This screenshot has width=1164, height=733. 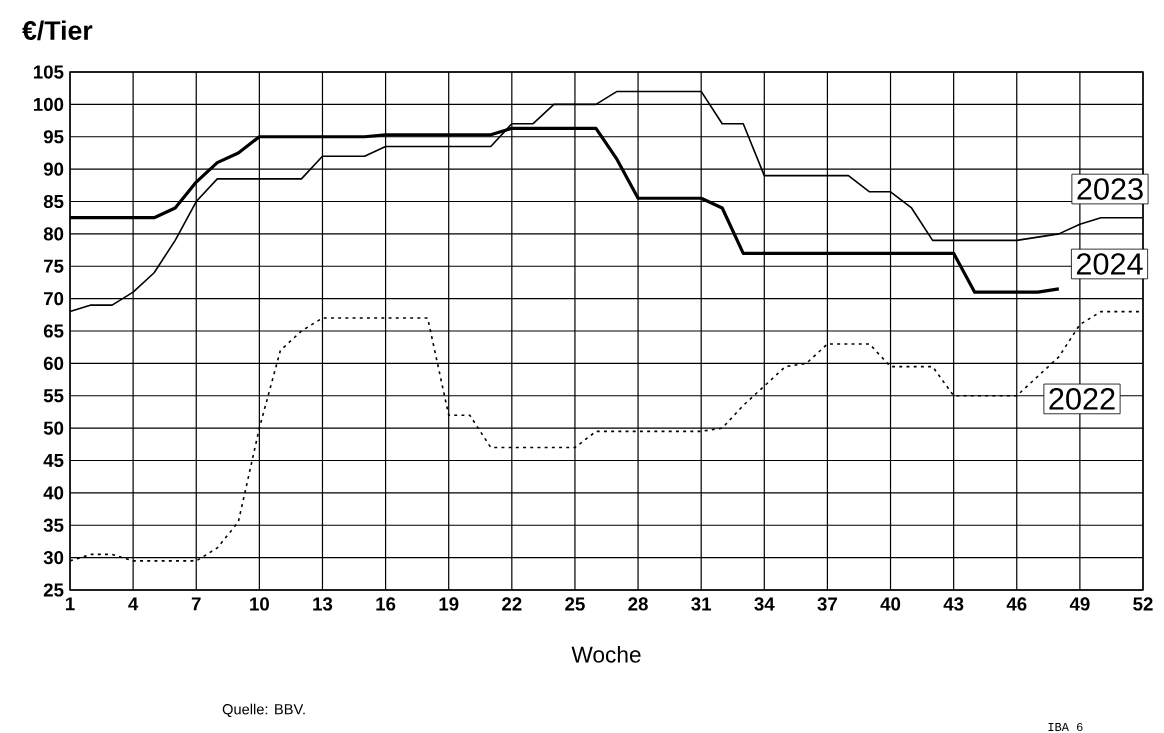 I want to click on y-tick-label: 70, so click(x=53, y=299).